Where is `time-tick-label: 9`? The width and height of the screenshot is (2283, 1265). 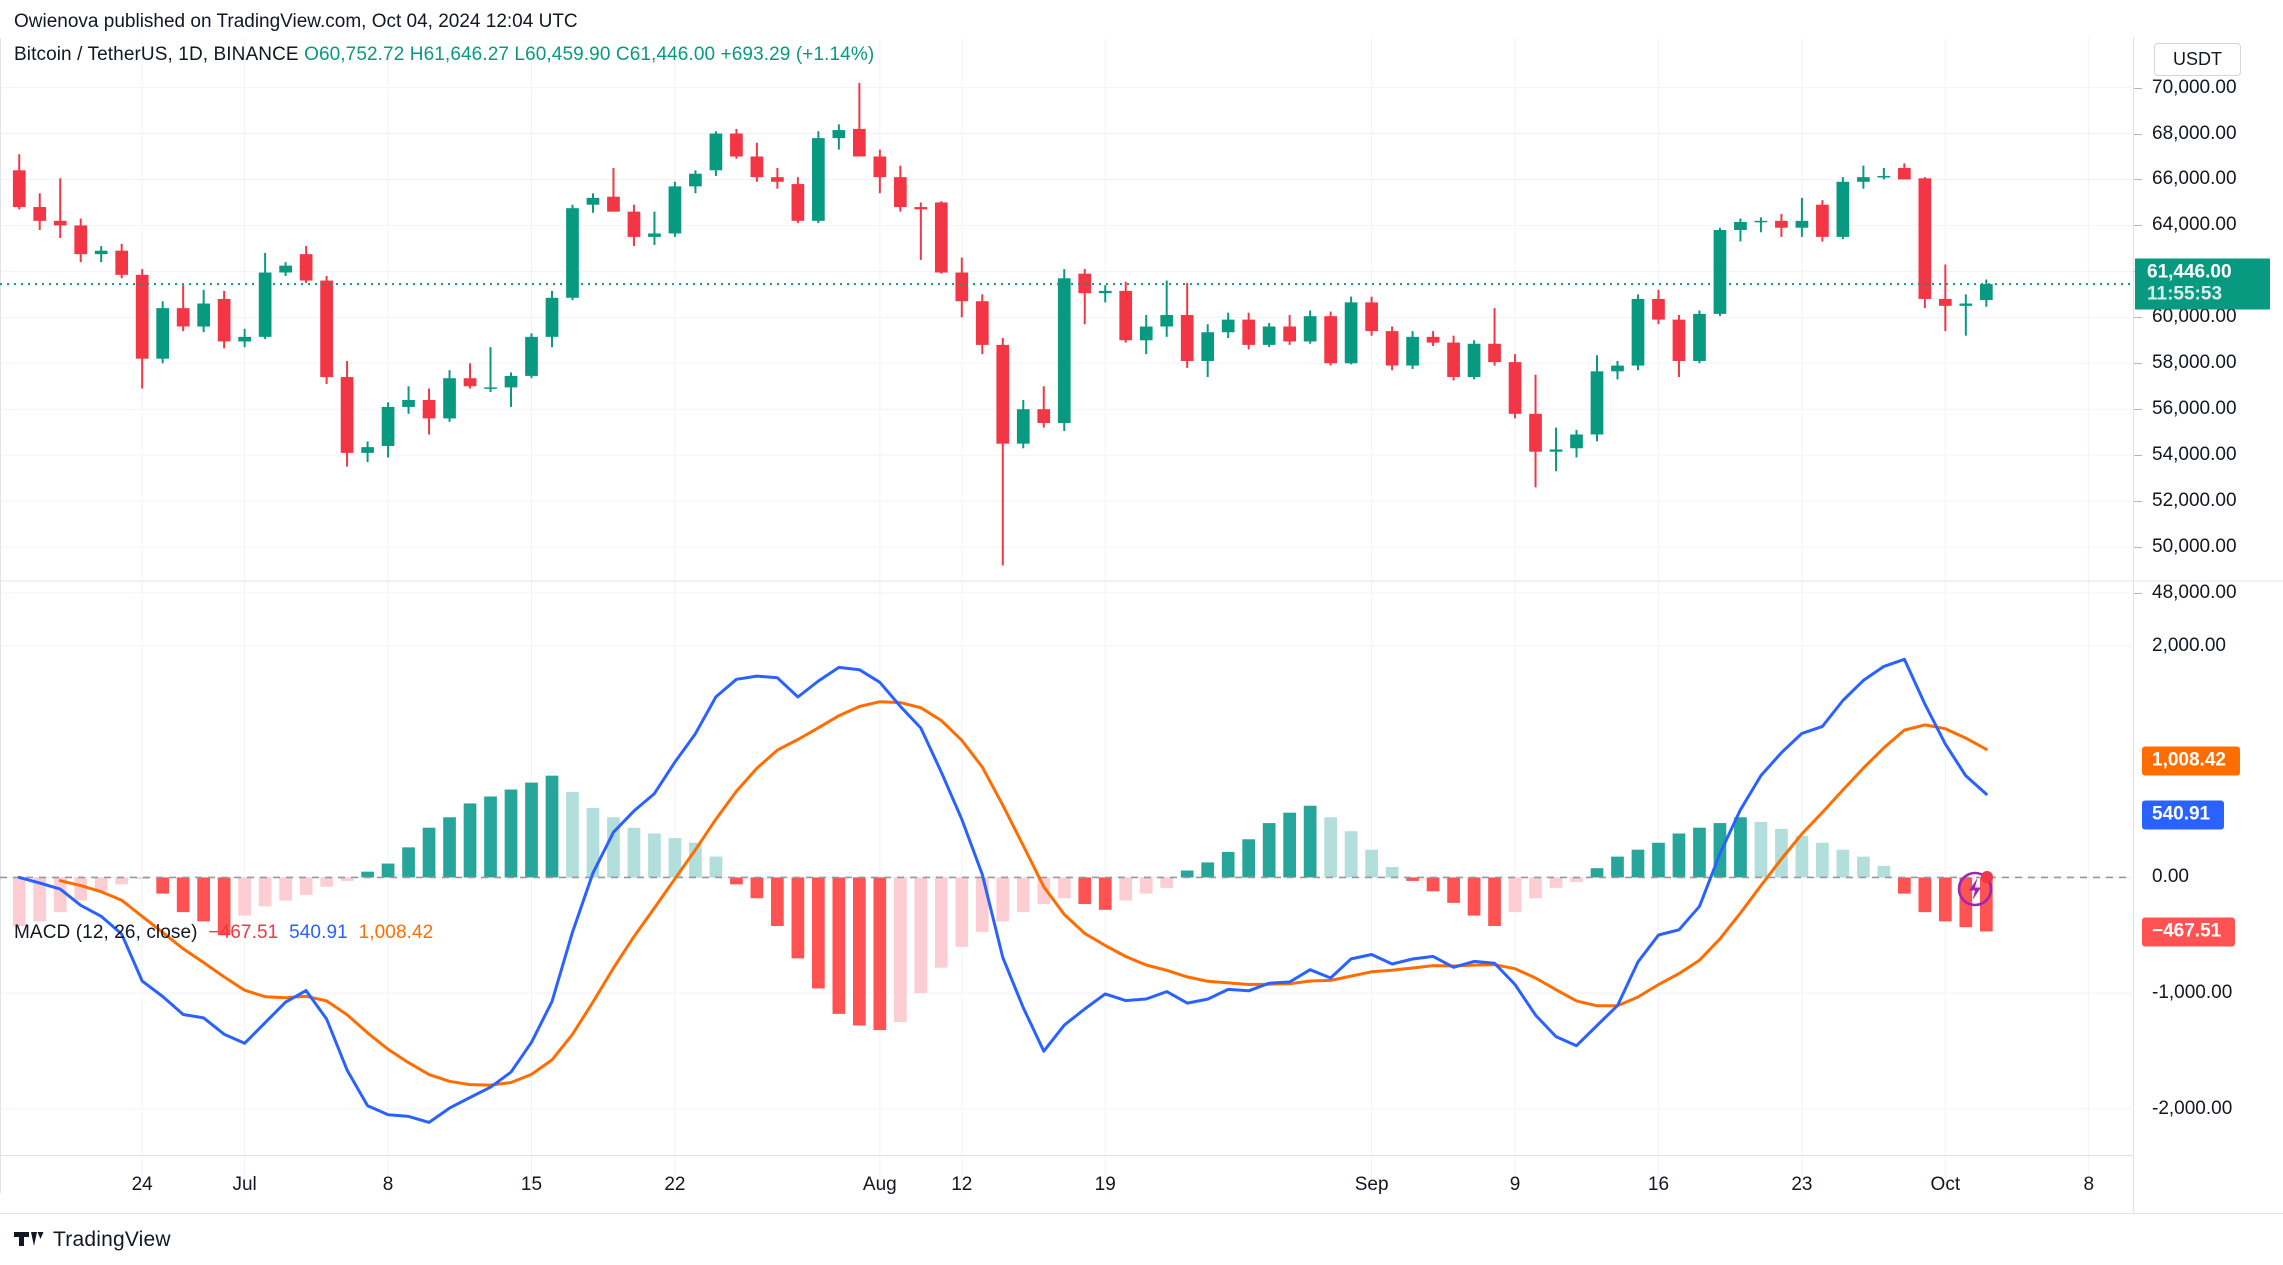
time-tick-label: 9 is located at coordinates (1515, 1184).